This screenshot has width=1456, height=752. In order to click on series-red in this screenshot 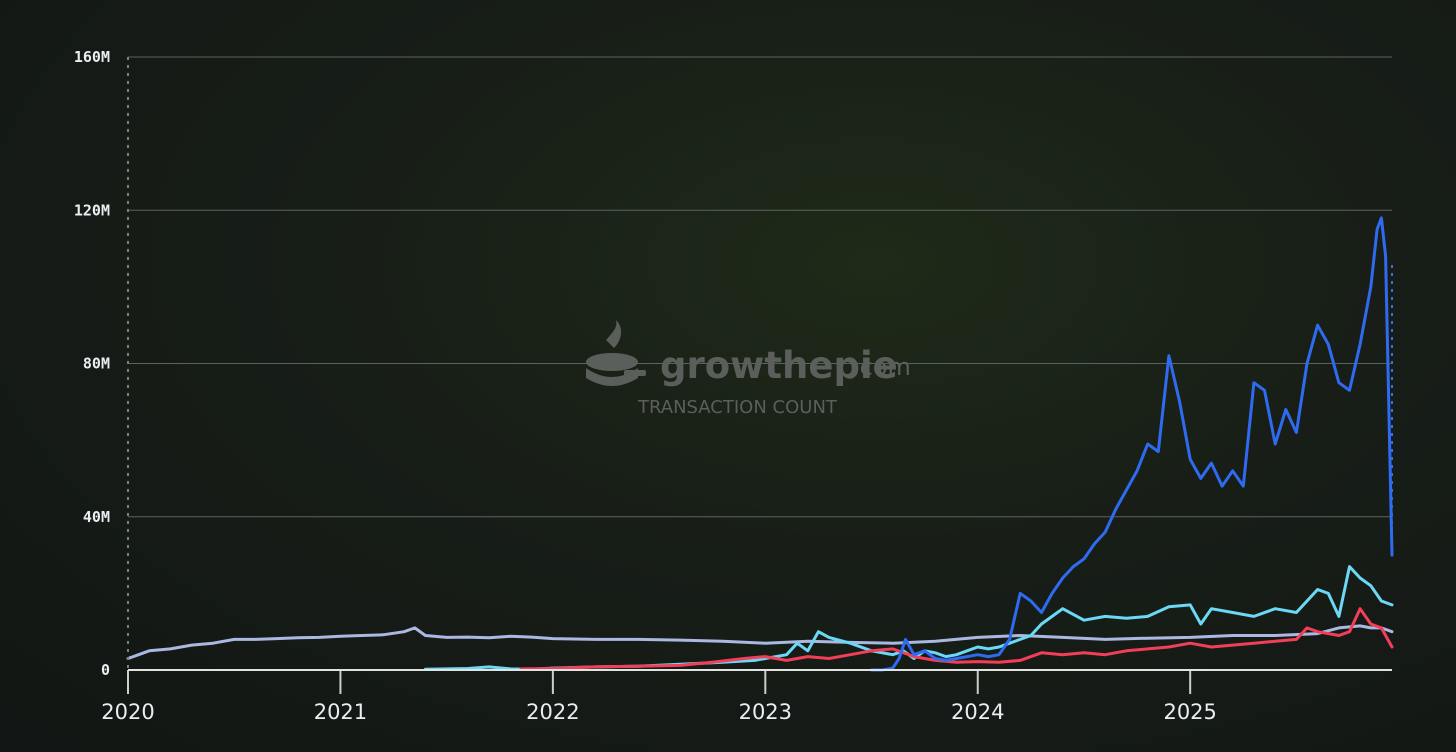, I will do `click(956, 639)`.